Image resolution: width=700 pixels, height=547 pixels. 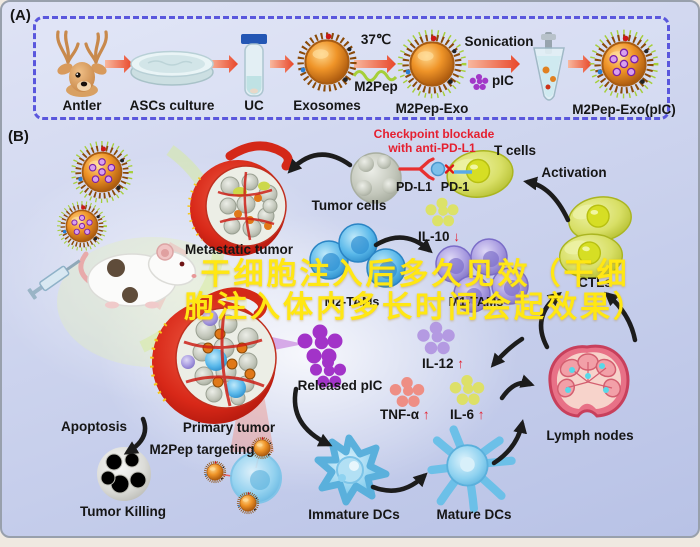 I want to click on exosome-icon, so click(x=327, y=61).